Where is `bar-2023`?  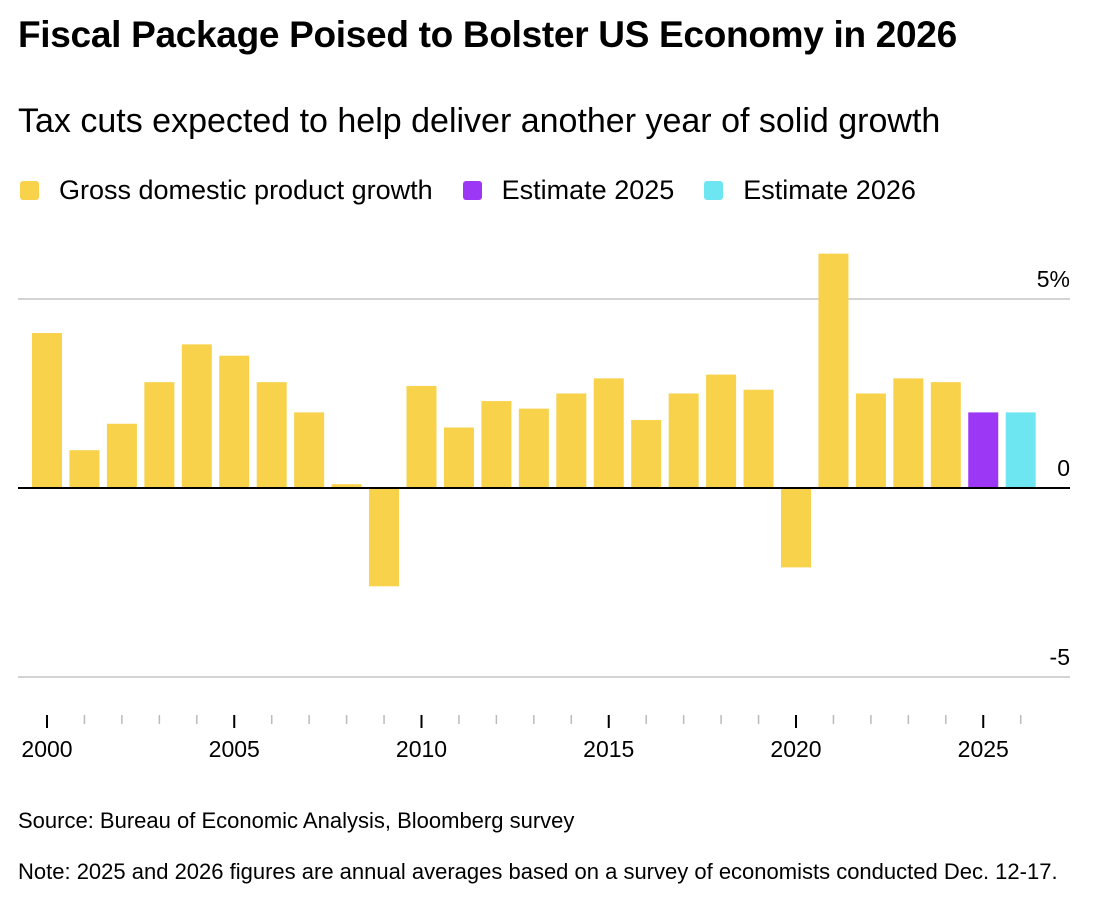 bar-2023 is located at coordinates (908, 433).